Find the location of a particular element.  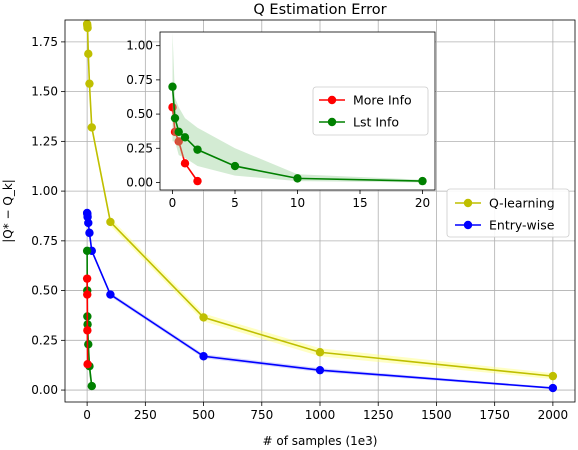

inset-y-tick-label: 0.25 is located at coordinates (139, 148).